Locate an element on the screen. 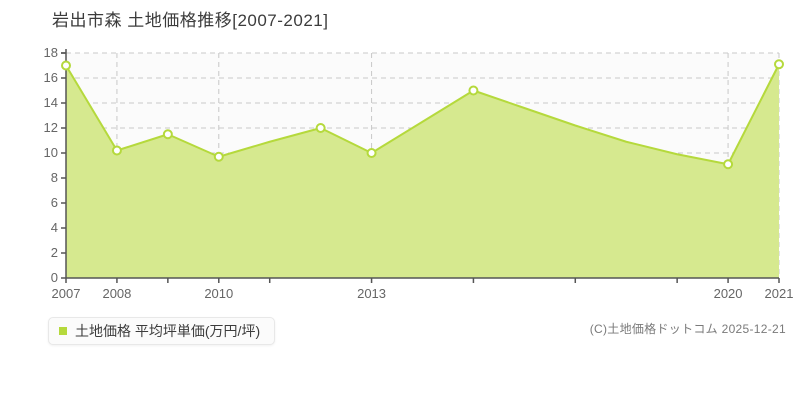 This screenshot has width=800, height=400. x-axis-tick-label: 2020 is located at coordinates (728, 293).